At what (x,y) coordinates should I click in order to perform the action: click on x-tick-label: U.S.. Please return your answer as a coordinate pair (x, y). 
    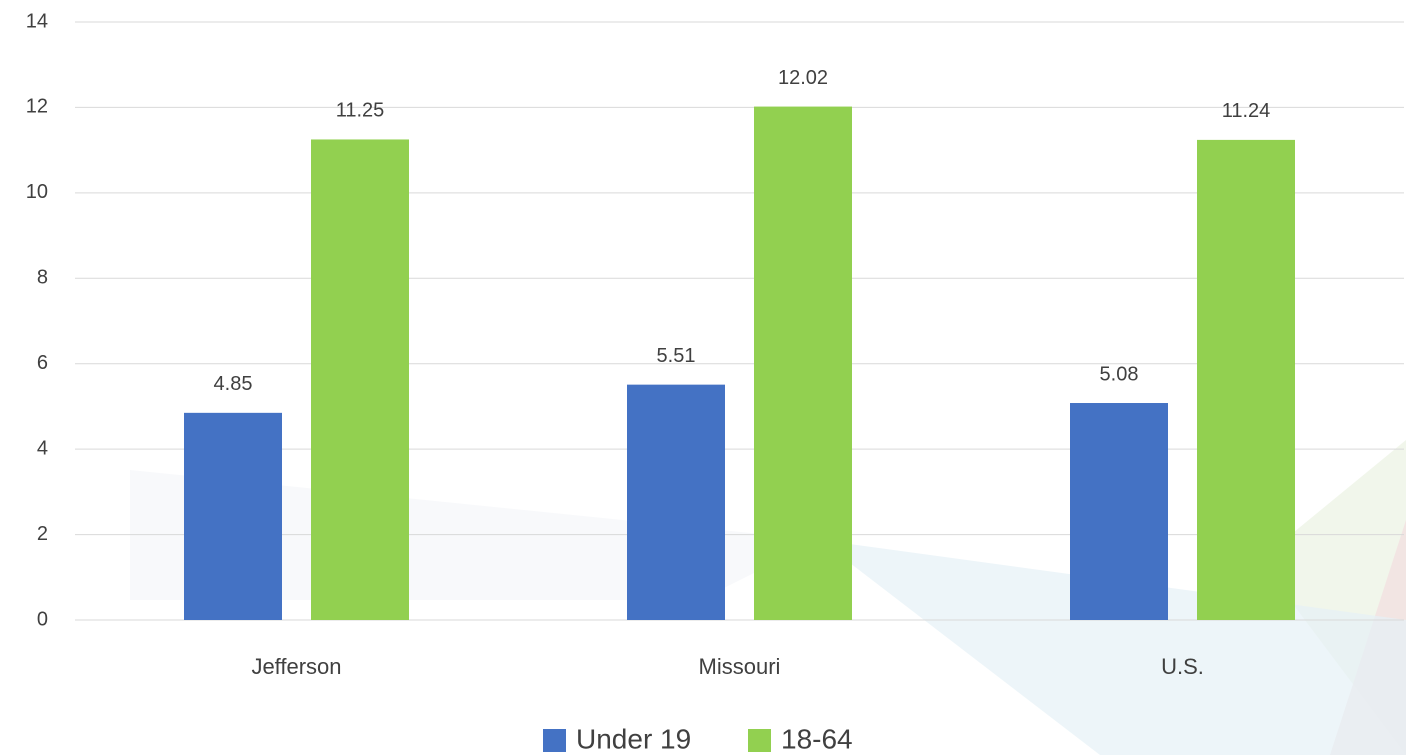
    Looking at the image, I should click on (1182, 666).